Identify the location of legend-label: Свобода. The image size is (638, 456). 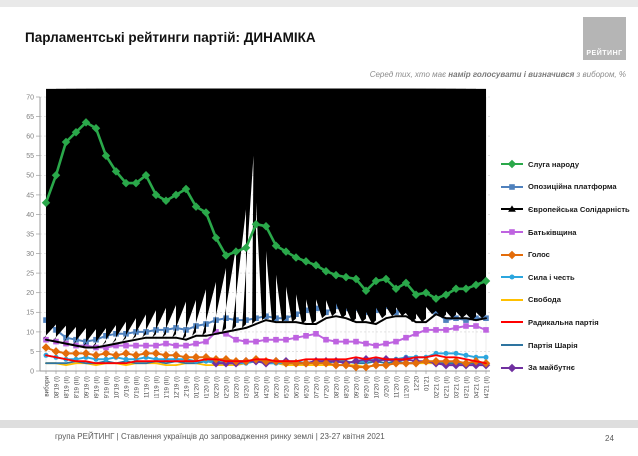
(544, 300).